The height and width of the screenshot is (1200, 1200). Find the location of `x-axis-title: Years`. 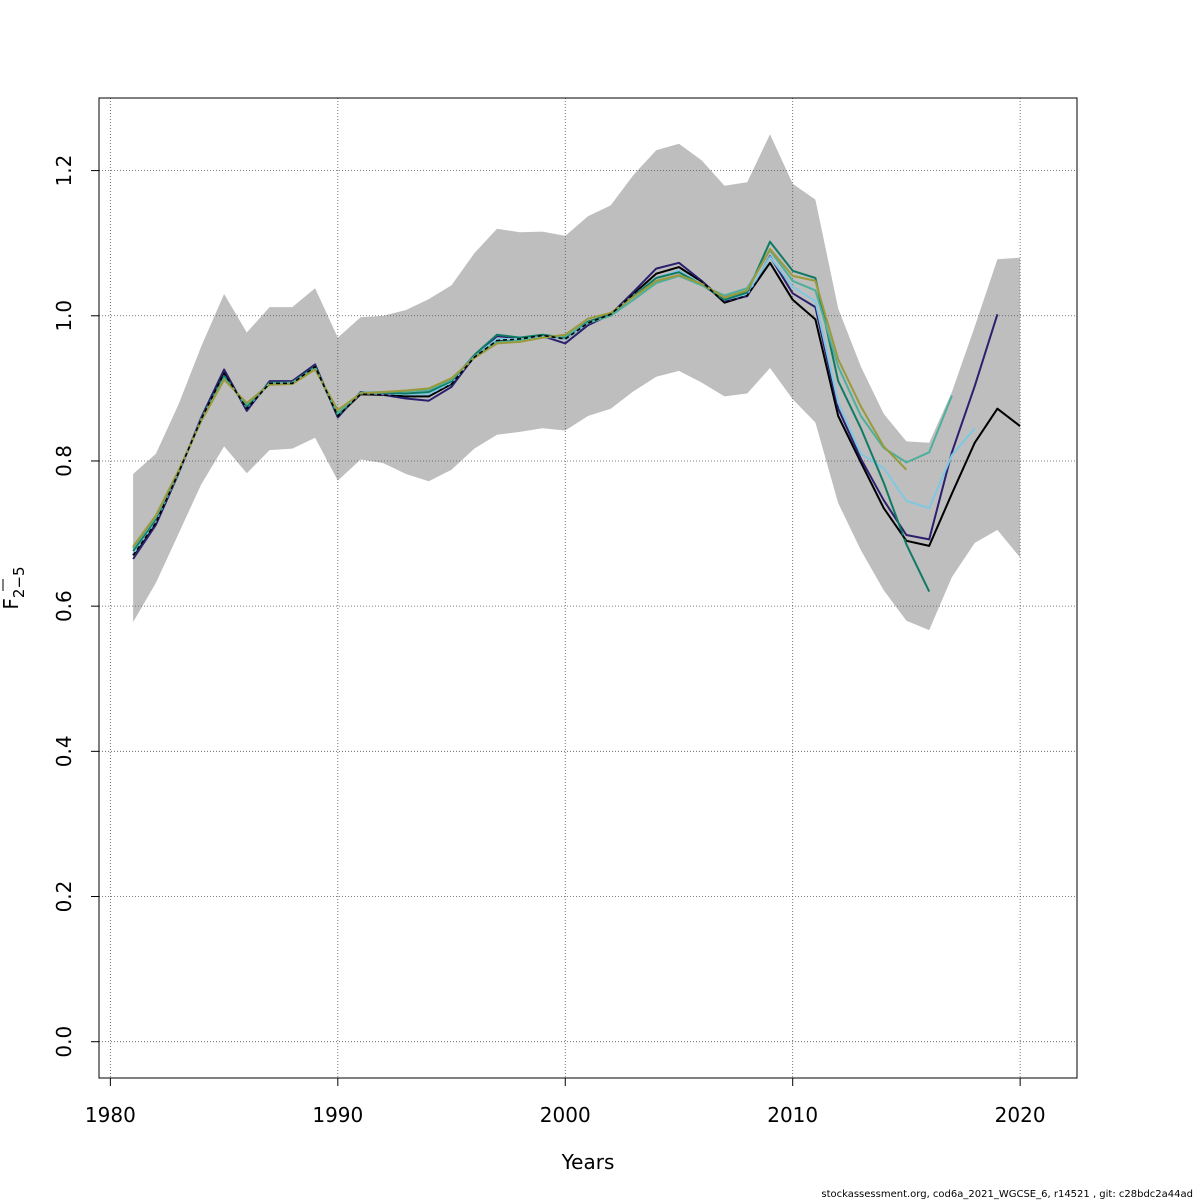

x-axis-title: Years is located at coordinates (588, 1162).